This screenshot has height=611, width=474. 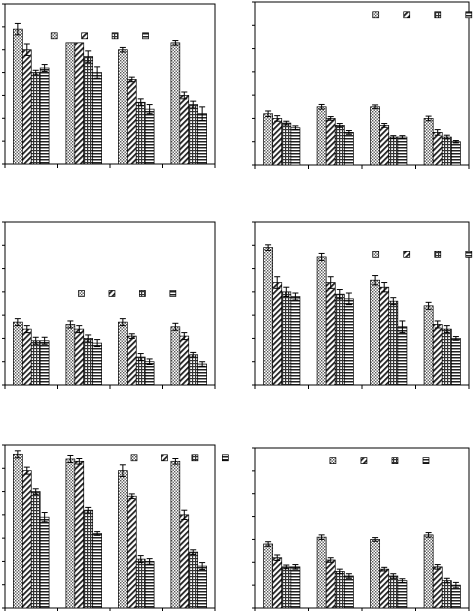 What do you see at coordinates (109, 305) in the screenshot?
I see `chart-panel-middle-left` at bounding box center [109, 305].